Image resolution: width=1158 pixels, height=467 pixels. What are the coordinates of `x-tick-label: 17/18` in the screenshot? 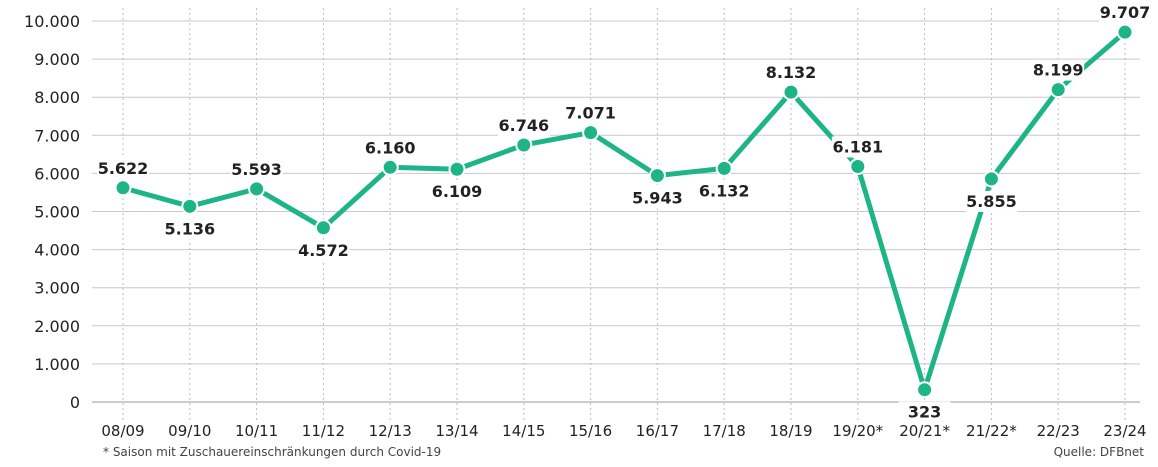 It's located at (724, 431).